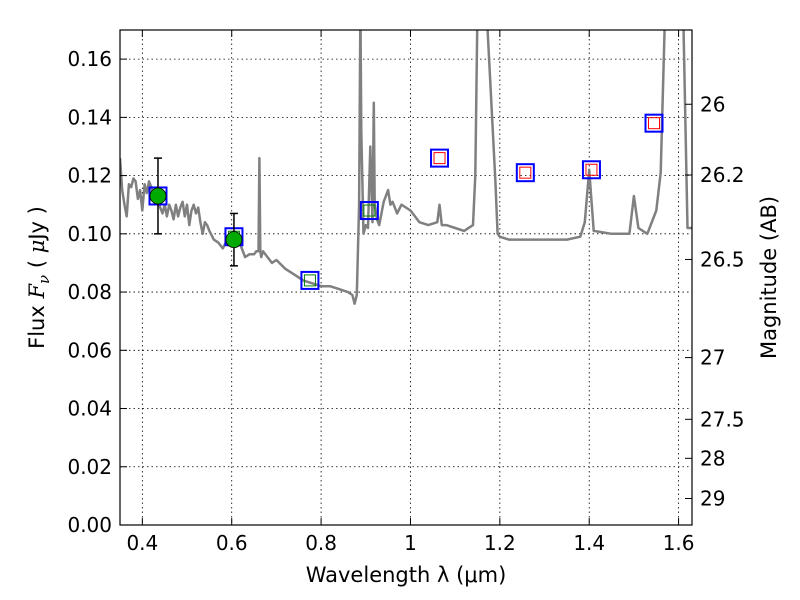  What do you see at coordinates (712, 499) in the screenshot?
I see `y2-tick-label: 29` at bounding box center [712, 499].